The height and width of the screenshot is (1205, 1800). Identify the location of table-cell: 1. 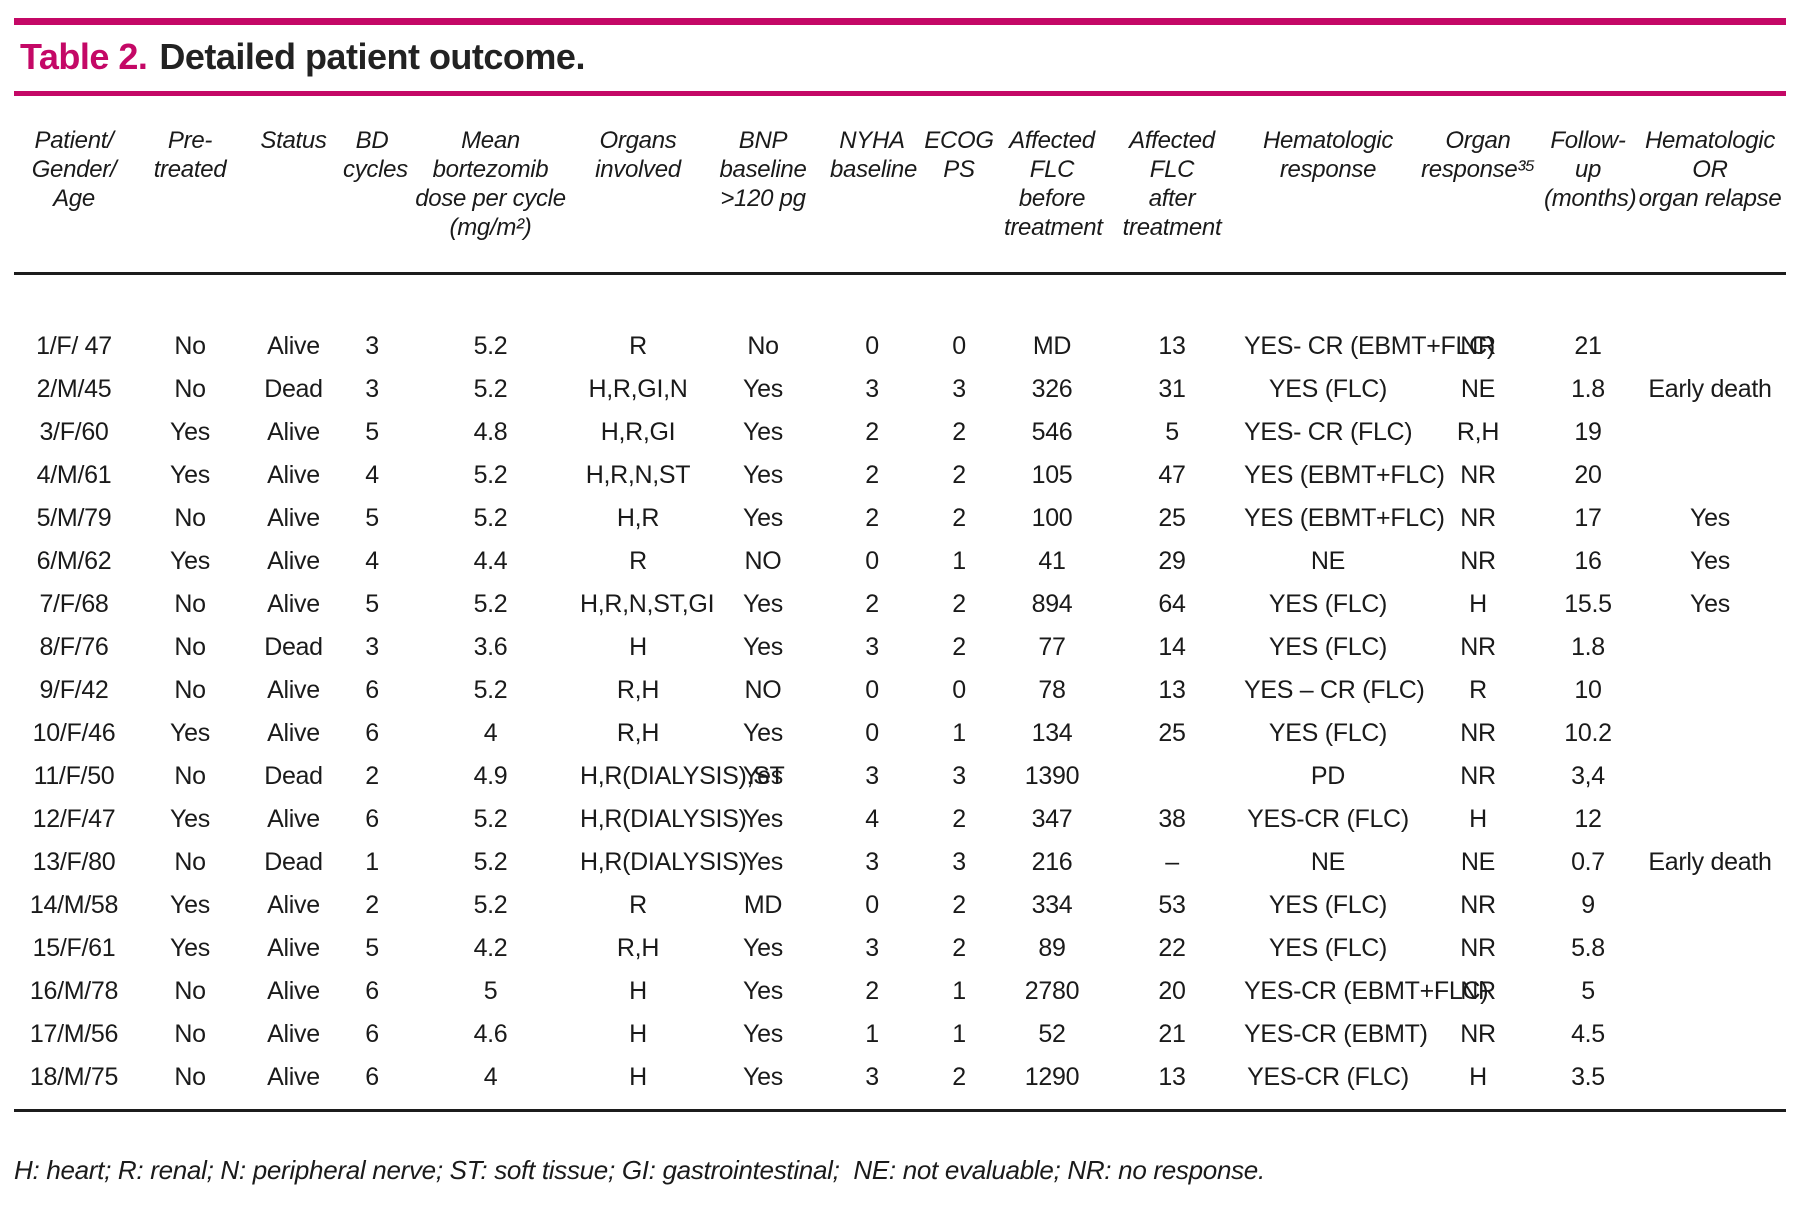
(959, 1034).